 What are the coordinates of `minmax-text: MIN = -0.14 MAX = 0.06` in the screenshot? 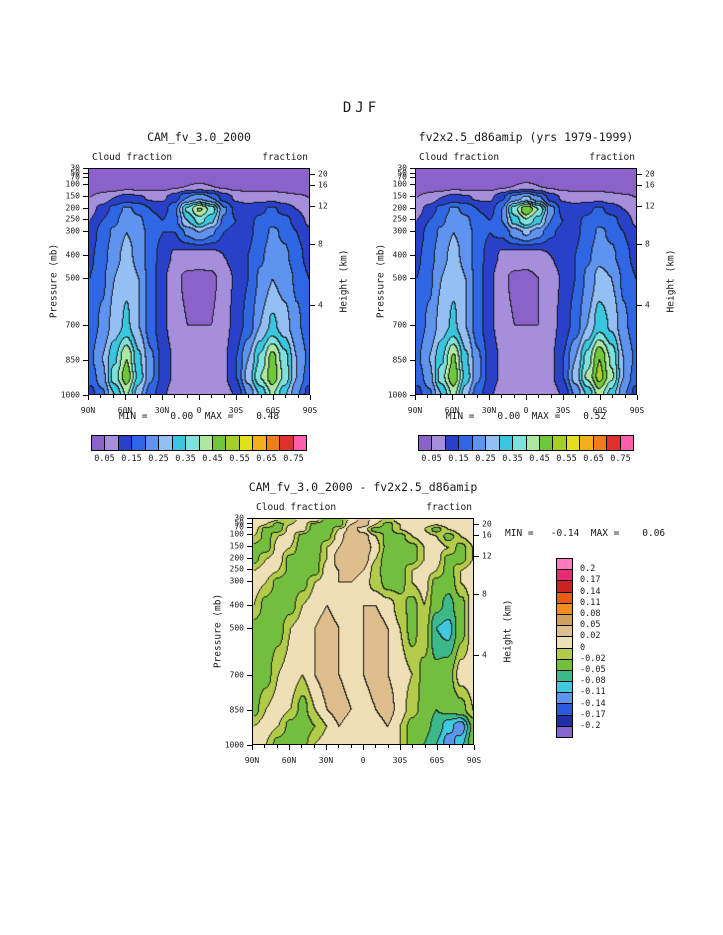 It's located at (585, 533).